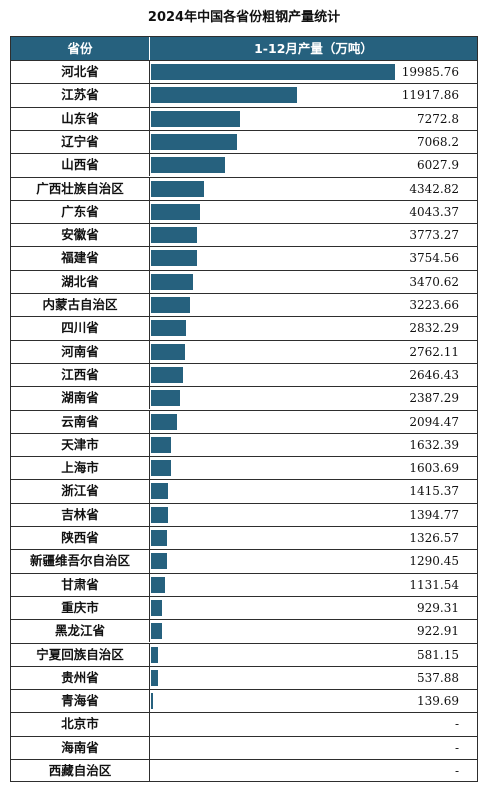  Describe the element at coordinates (80, 48) in the screenshot. I see `header-province: 省份` at that location.